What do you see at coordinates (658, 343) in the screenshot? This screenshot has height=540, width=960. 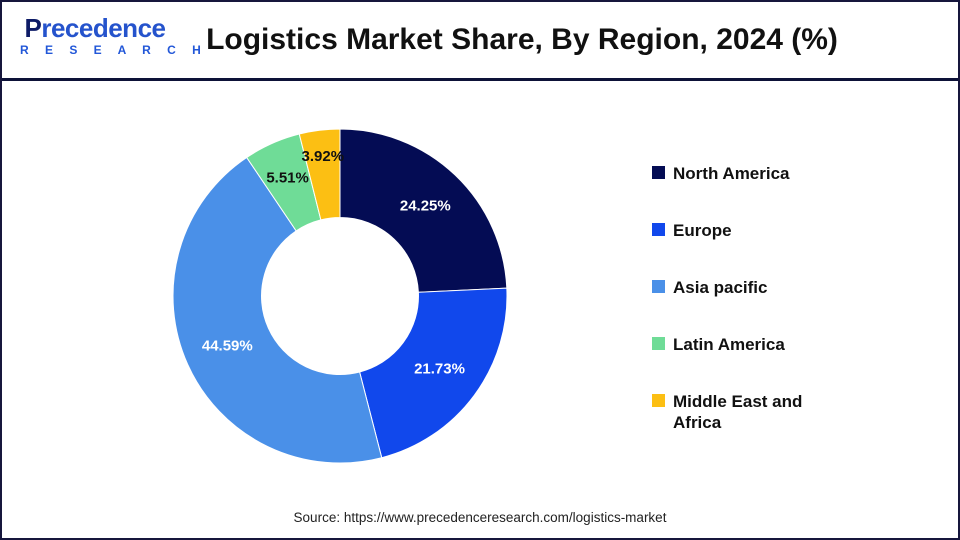 I see `legend-swatch-latin-america` at bounding box center [658, 343].